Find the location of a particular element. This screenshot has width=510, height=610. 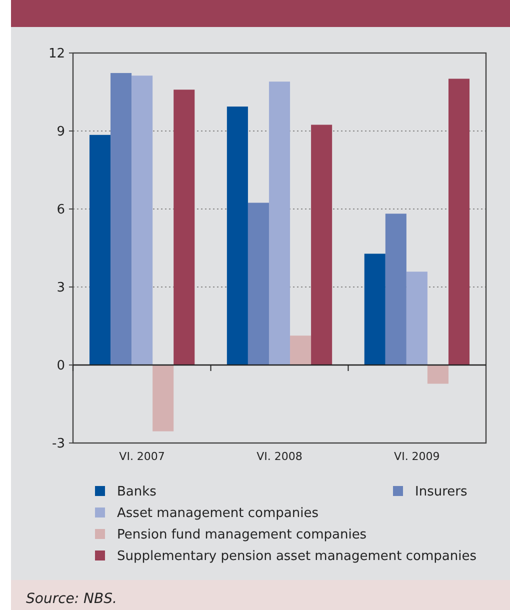

y-tick-label: 6 is located at coordinates (60, 210).